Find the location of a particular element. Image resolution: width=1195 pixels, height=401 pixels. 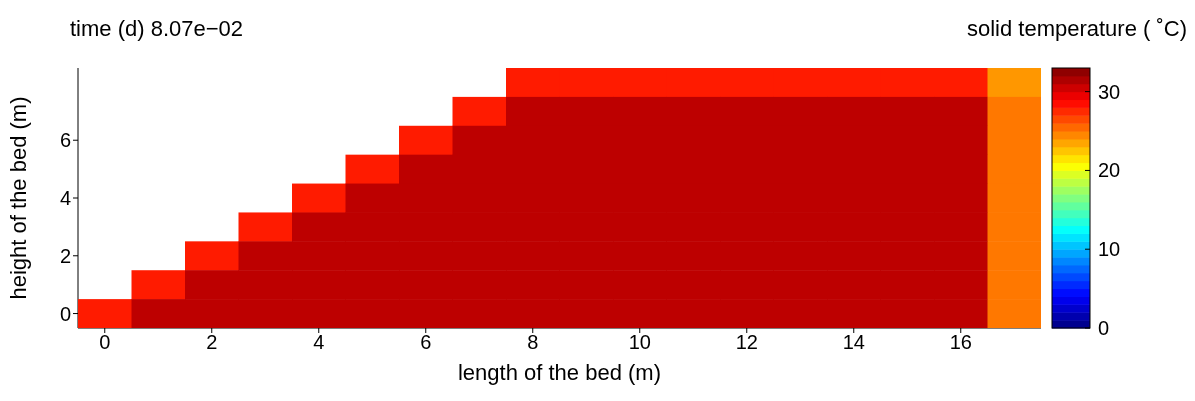

chart-title: time (d) 8.07e−02 is located at coordinates (157, 29).